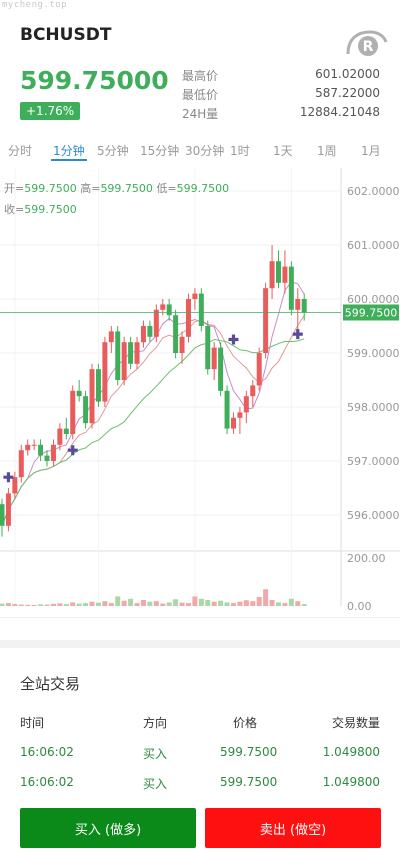 The width and height of the screenshot is (400, 851). I want to click on time-tick-label: 15:30, so click(99, 617).